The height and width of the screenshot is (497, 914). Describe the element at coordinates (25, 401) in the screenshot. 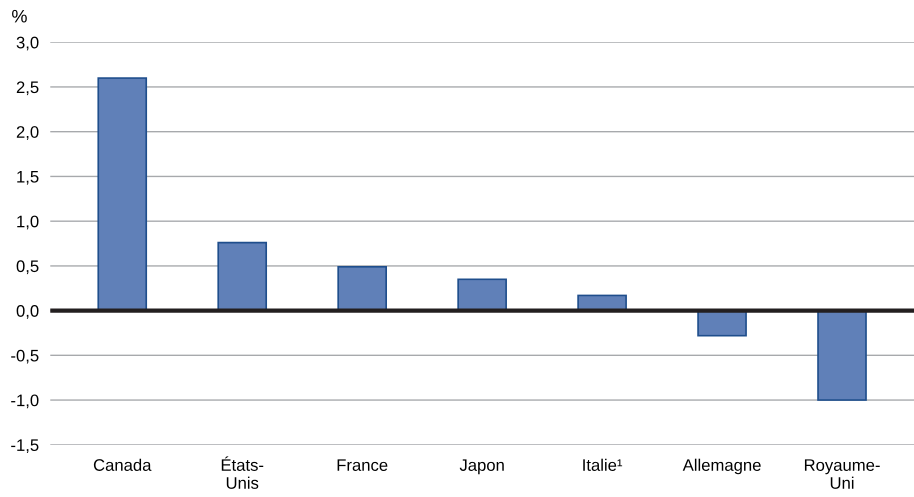

I see `y-tick-label: -1,0` at that location.